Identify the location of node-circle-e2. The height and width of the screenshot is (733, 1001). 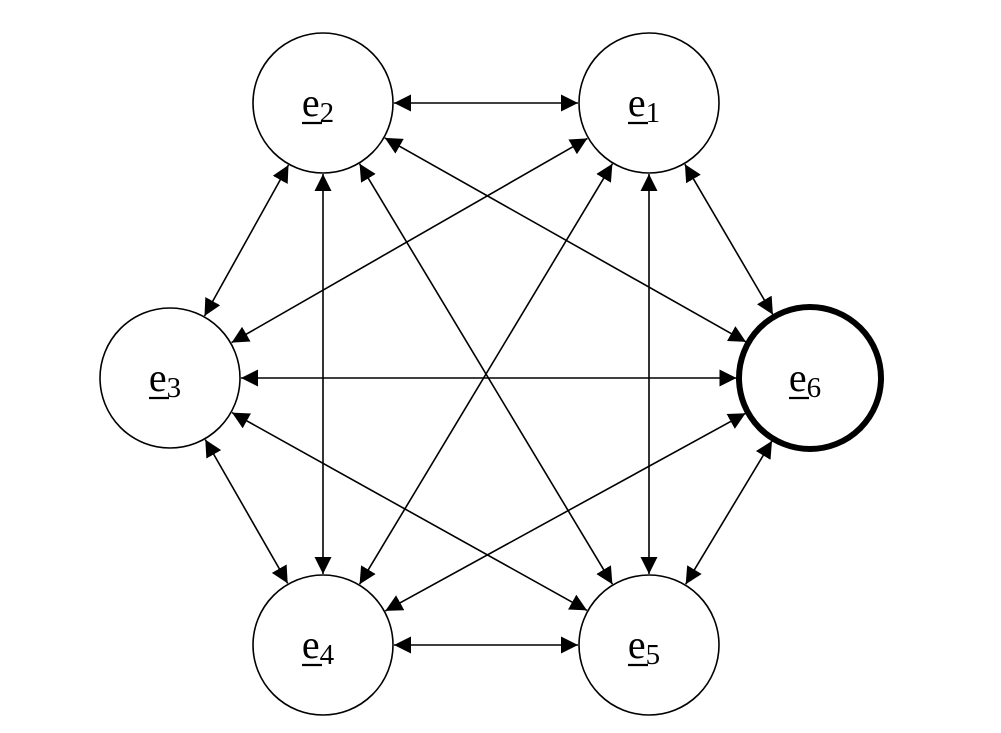
(323, 103).